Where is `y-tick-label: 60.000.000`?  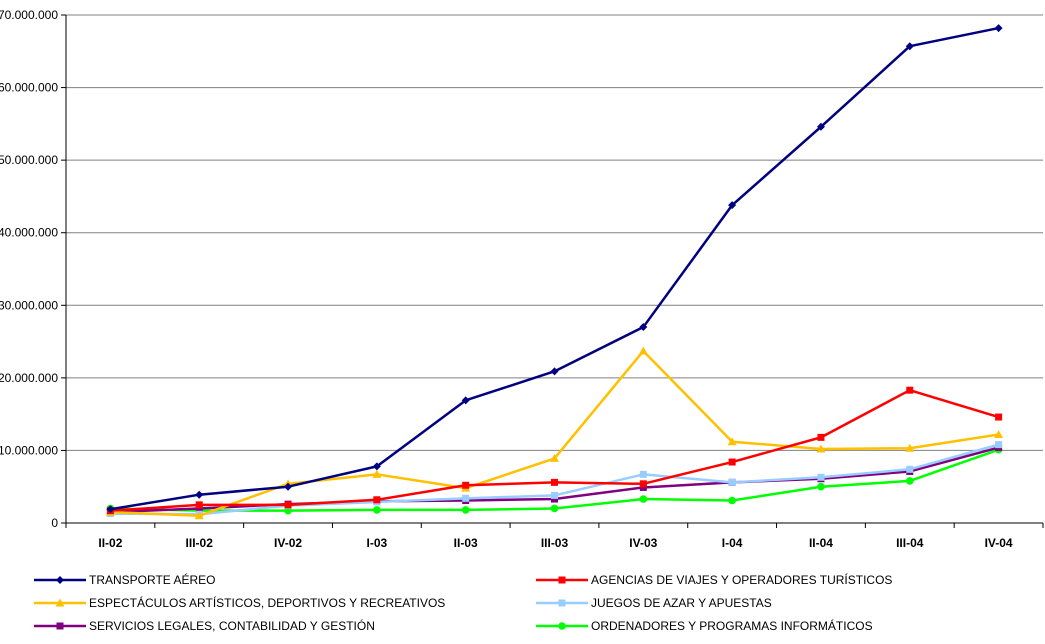 y-tick-label: 60.000.000 is located at coordinates (29, 88).